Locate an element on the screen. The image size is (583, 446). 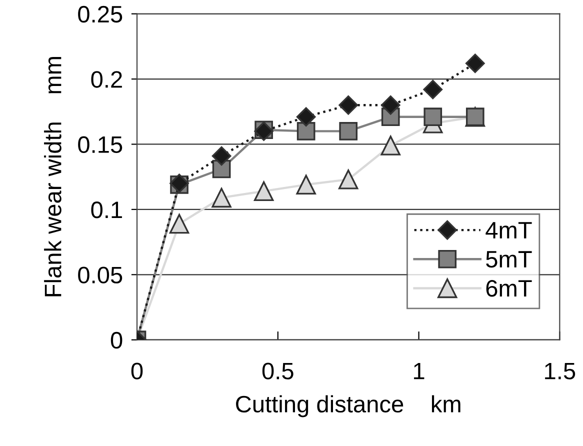
x-tick-label: 1.5 is located at coordinates (560, 371).